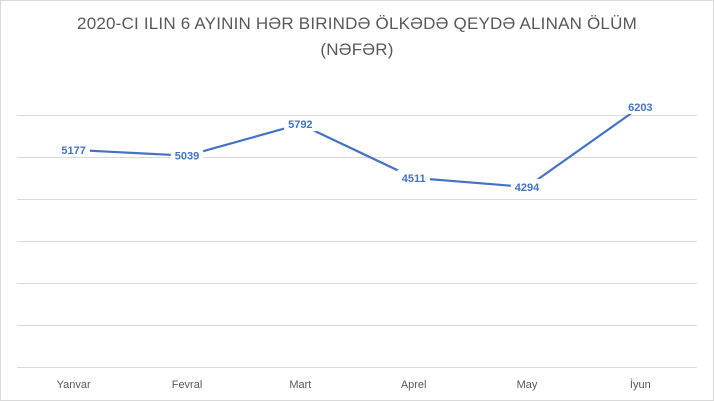  Describe the element at coordinates (640, 384) in the screenshot. I see `x-tick-label: İyun` at that location.